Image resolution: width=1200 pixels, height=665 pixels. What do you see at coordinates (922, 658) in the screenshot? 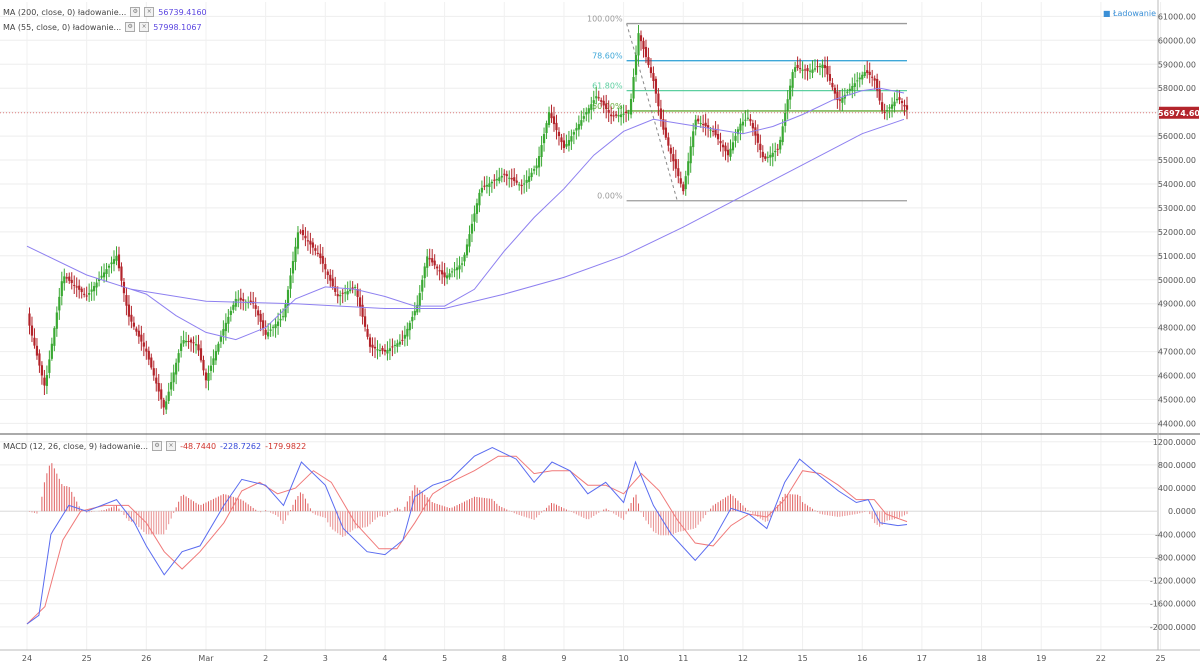
I see `x-tick-label: 17` at bounding box center [922, 658].